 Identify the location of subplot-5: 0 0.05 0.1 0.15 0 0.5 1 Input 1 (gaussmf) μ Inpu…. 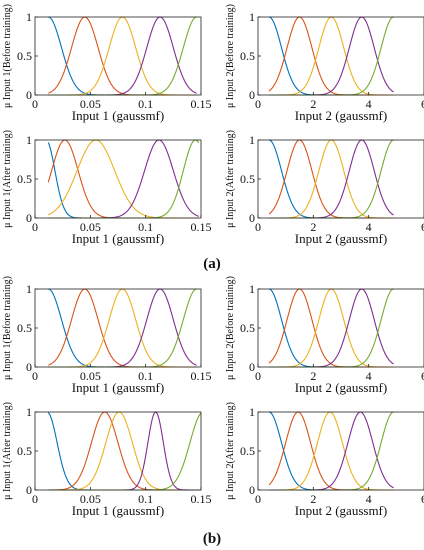
(107, 335).